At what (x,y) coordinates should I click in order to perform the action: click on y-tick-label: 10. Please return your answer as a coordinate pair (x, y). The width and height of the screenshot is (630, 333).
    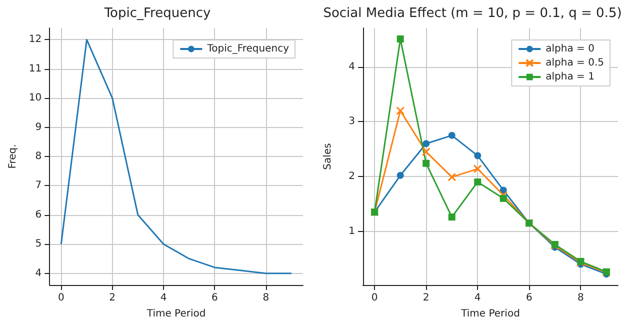
    Looking at the image, I should click on (35, 98).